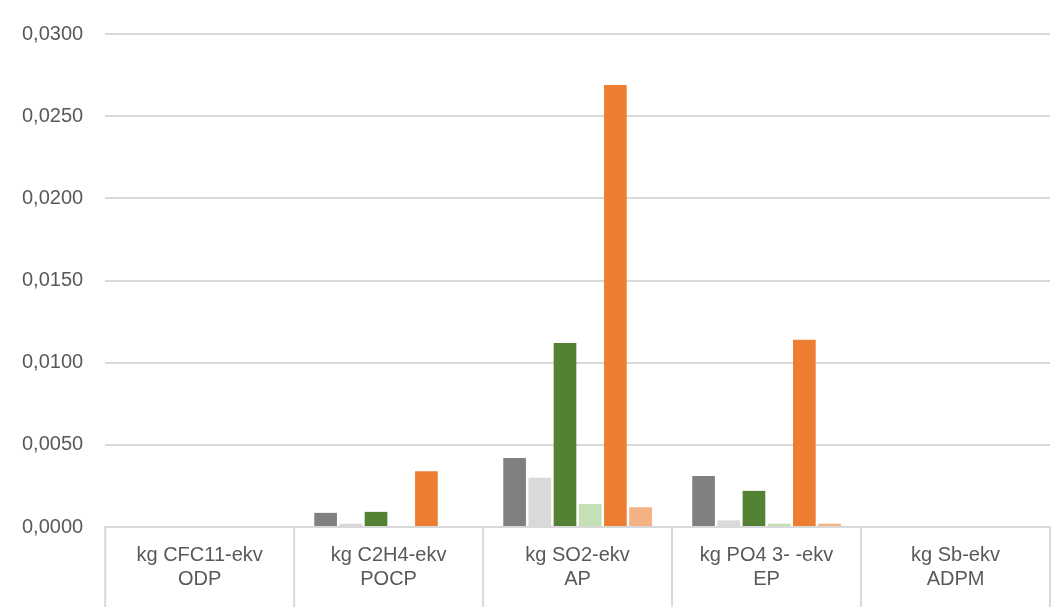  What do you see at coordinates (53, 196) in the screenshot?
I see `y-tick-label: 0,0200` at bounding box center [53, 196].